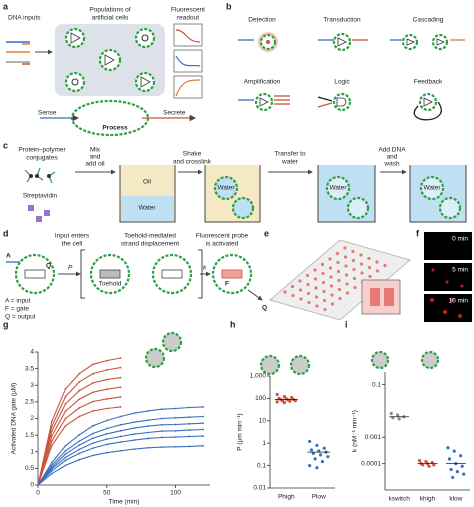 The image size is (474, 507). I want to click on y-tick-label: 100, so click(260, 398).